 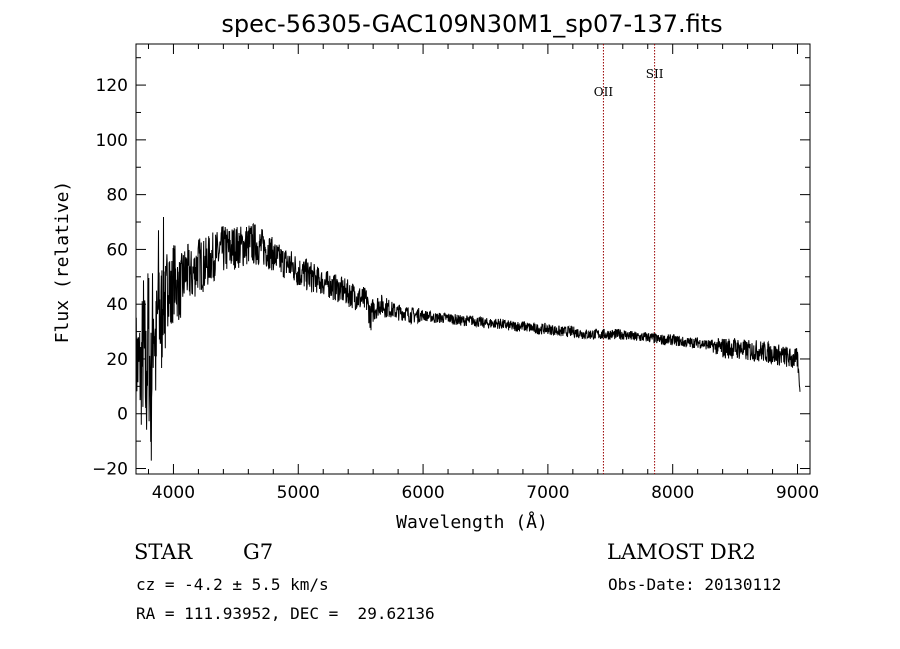 I want to click on y-tick-label: 100, so click(x=112, y=141).